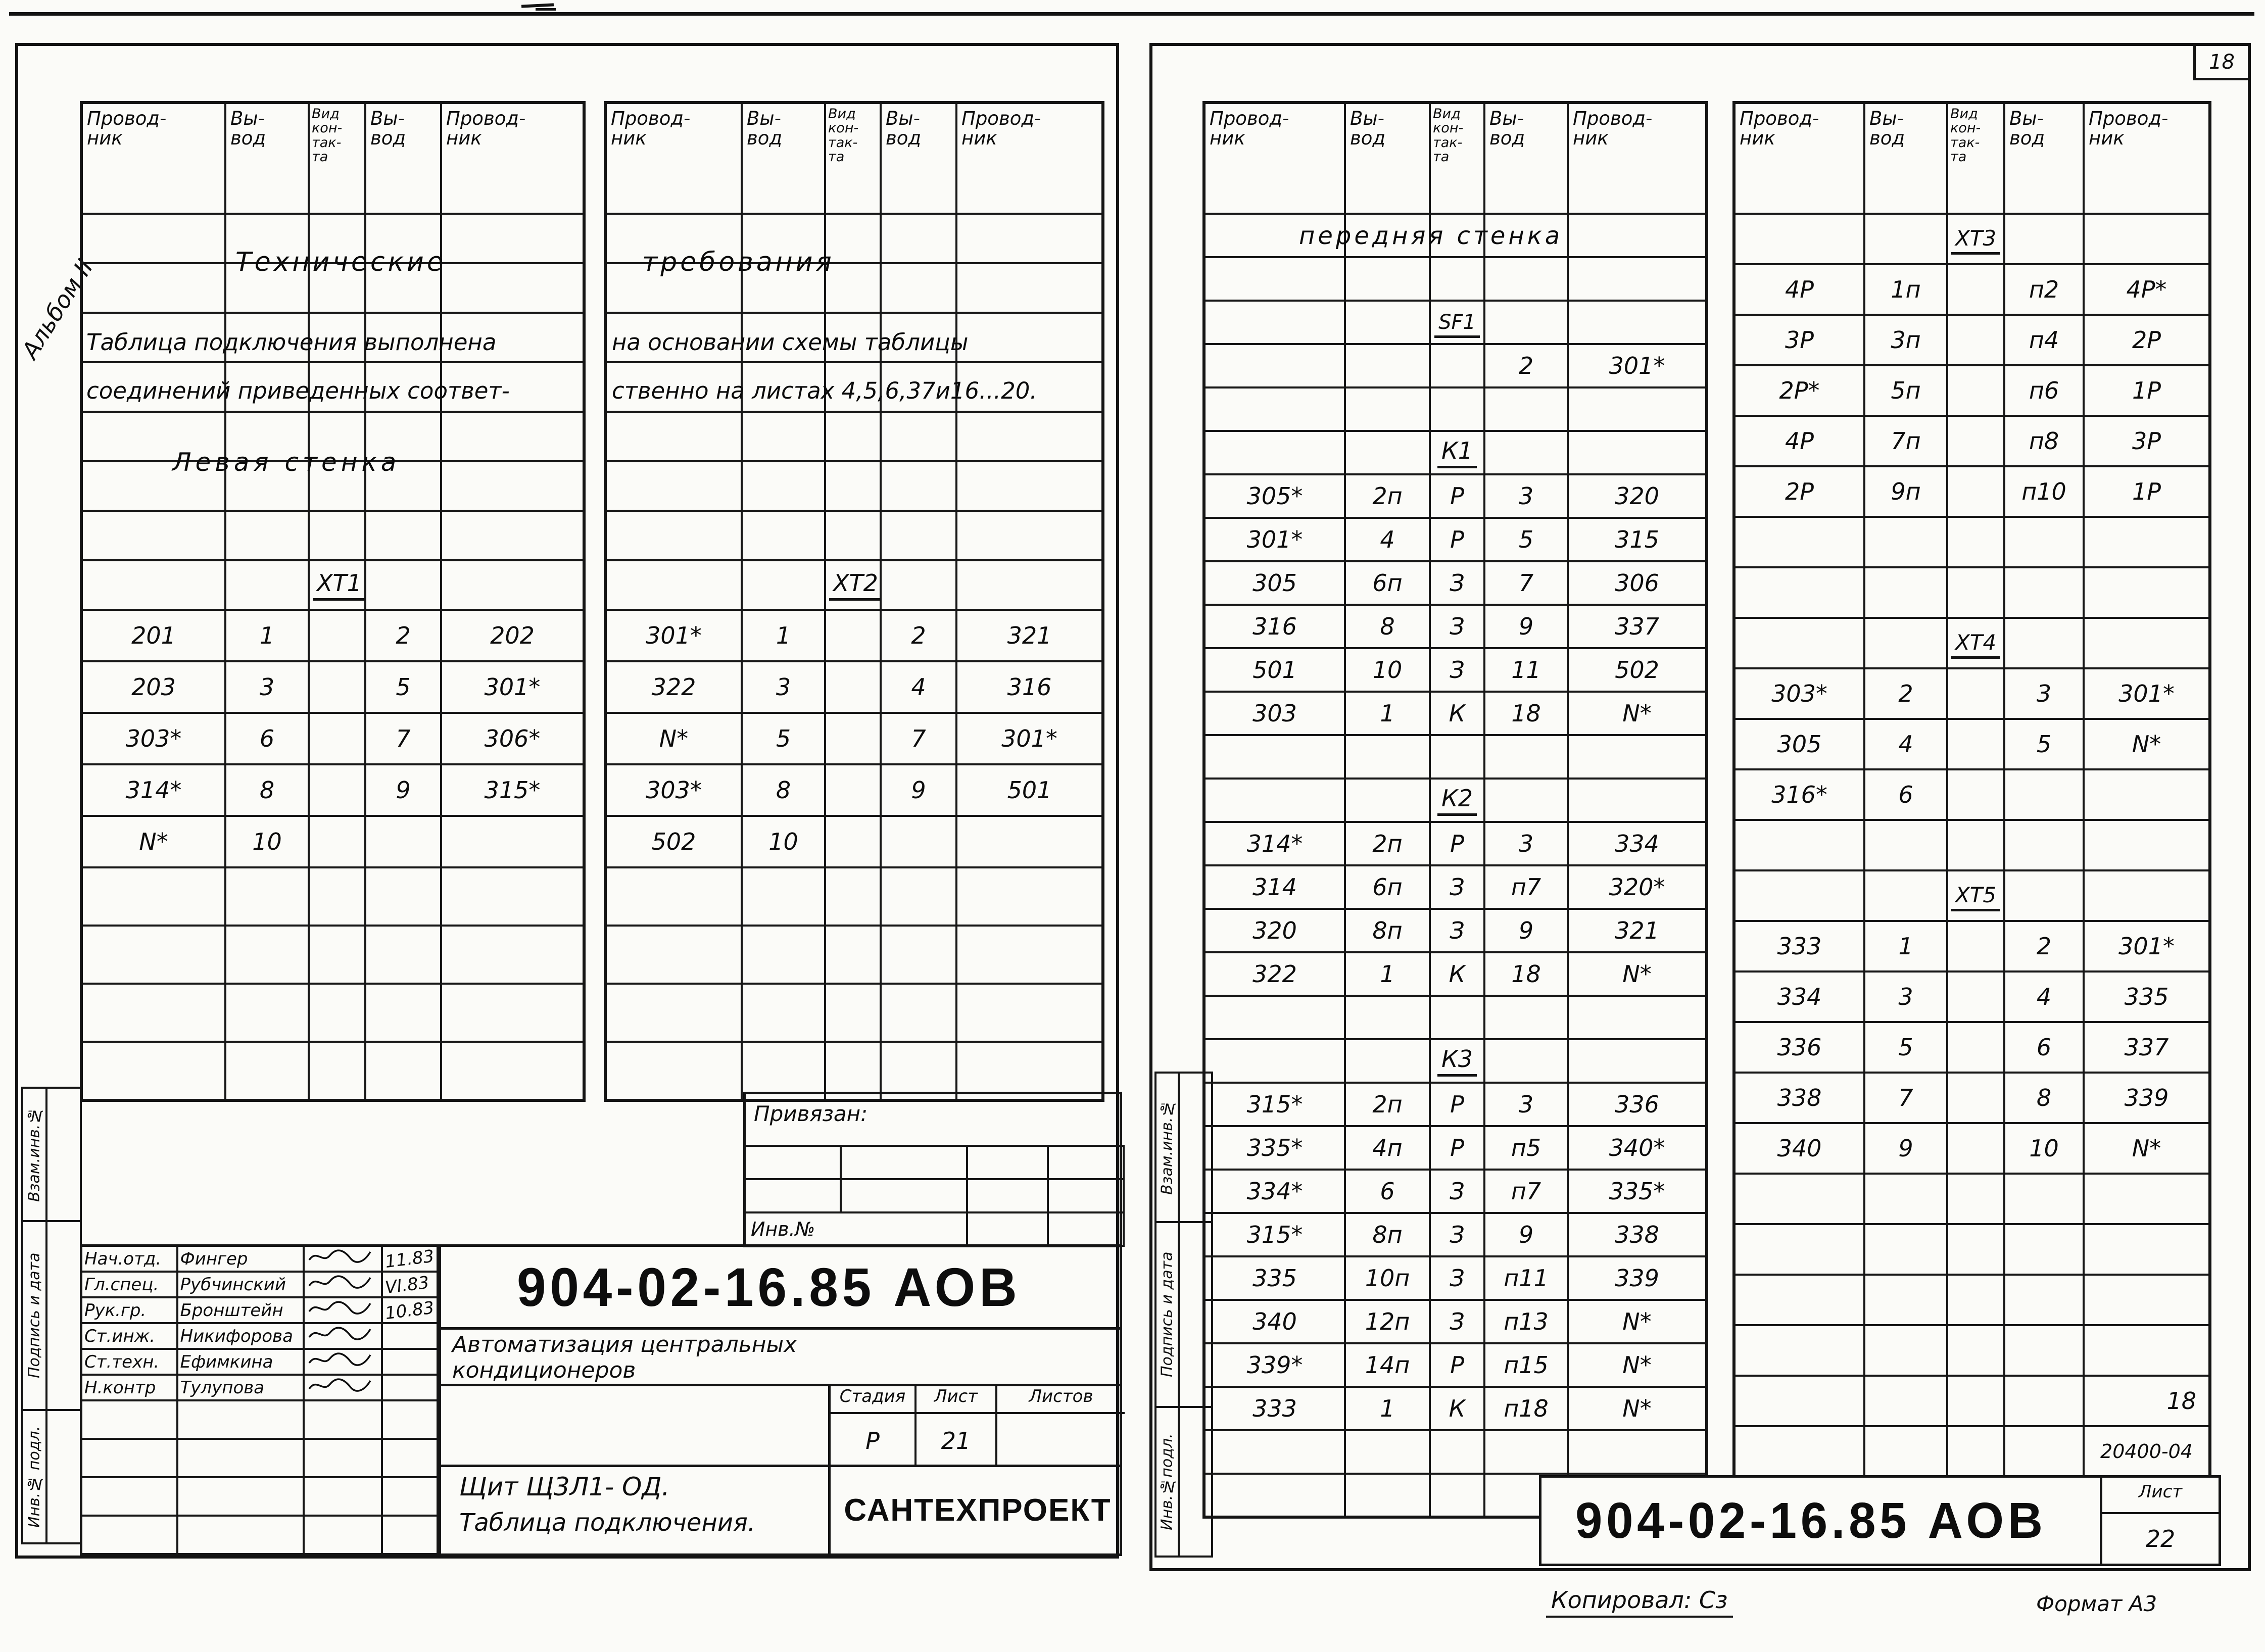 The image size is (2265, 1652). What do you see at coordinates (2044, 390) in the screenshot?
I see `table-cell: п6` at bounding box center [2044, 390].